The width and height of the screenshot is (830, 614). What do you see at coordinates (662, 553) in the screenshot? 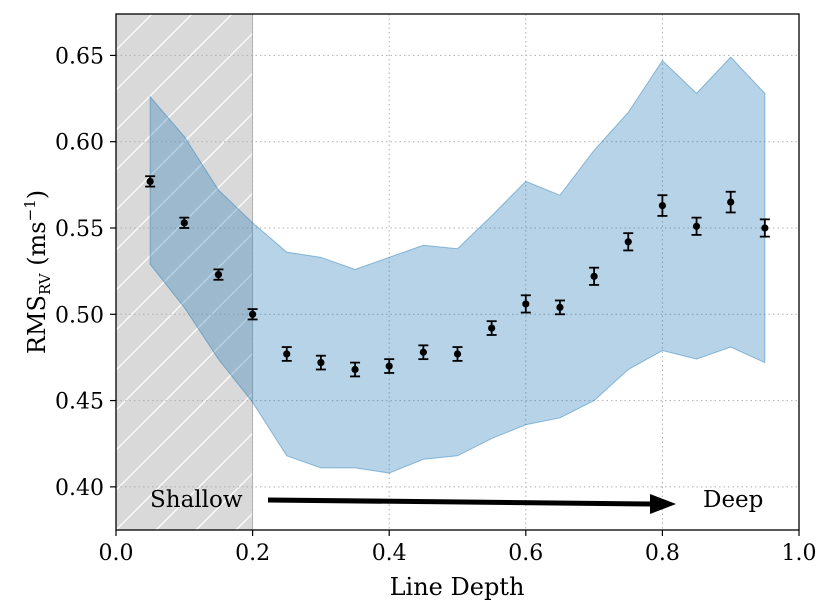
I see `x-tick-label: 0.8` at bounding box center [662, 553].